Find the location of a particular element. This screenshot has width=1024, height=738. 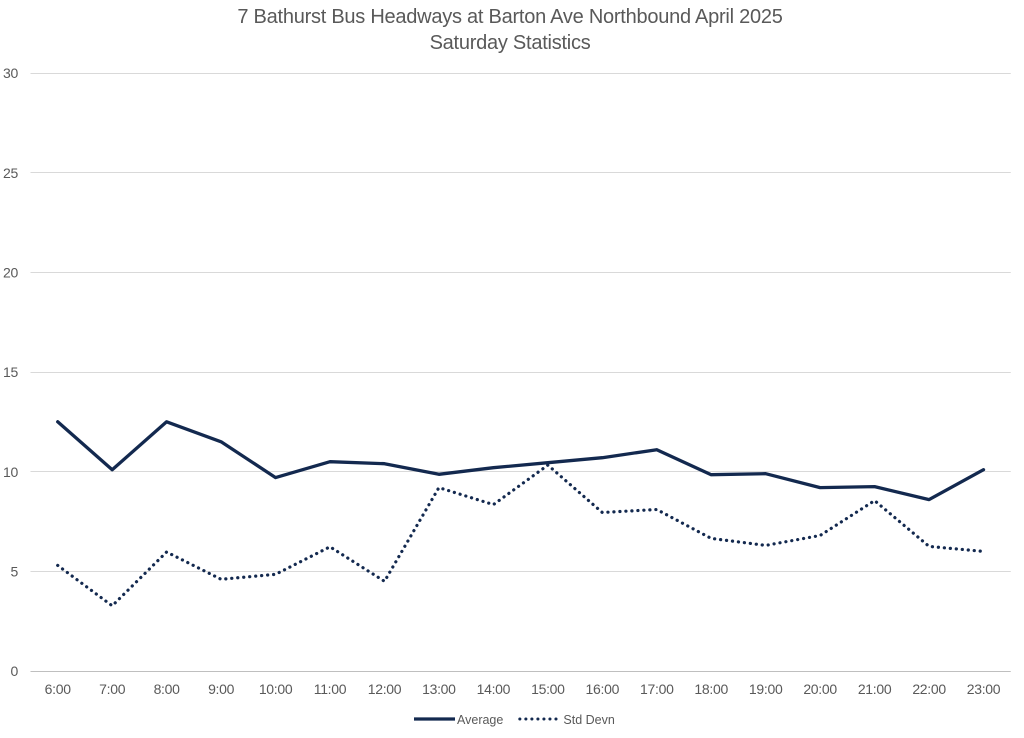

svg-text: 11:00 is located at coordinates (330, 689).